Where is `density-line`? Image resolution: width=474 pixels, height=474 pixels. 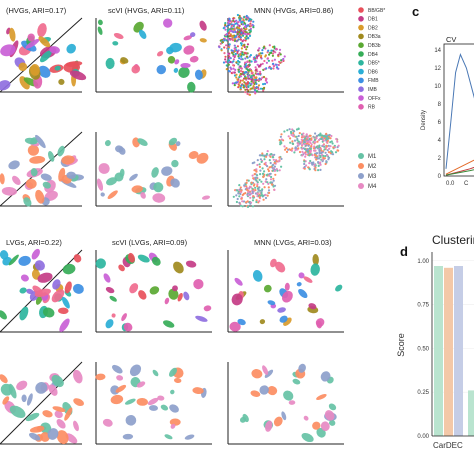 density-line is located at coordinates (459, 171).